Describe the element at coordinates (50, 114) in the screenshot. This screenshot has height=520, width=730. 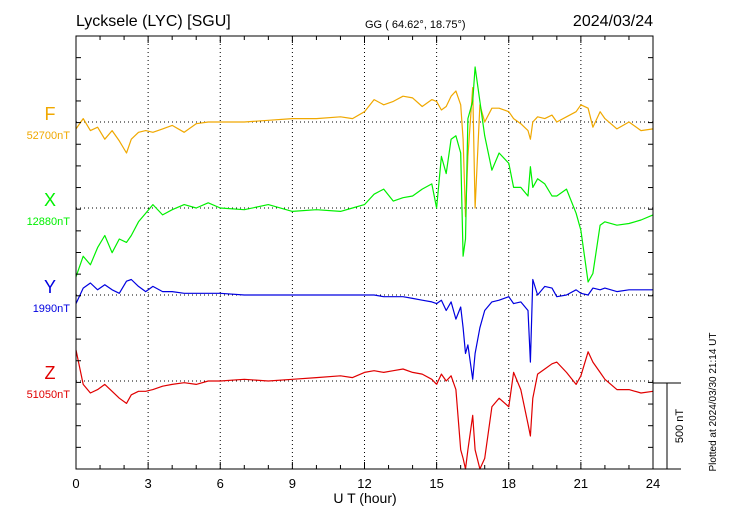
I see `series-name-f: F` at that location.